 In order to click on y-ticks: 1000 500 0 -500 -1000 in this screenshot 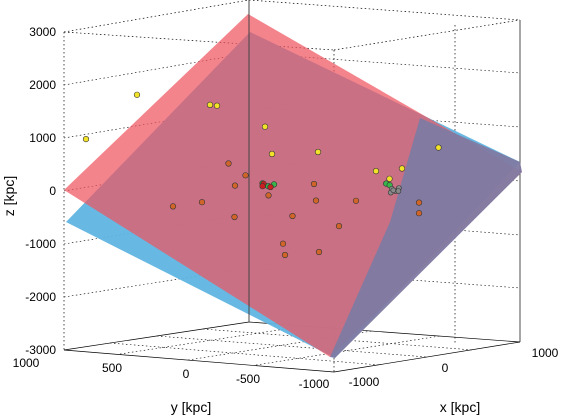, I will do `click(171, 373)`.